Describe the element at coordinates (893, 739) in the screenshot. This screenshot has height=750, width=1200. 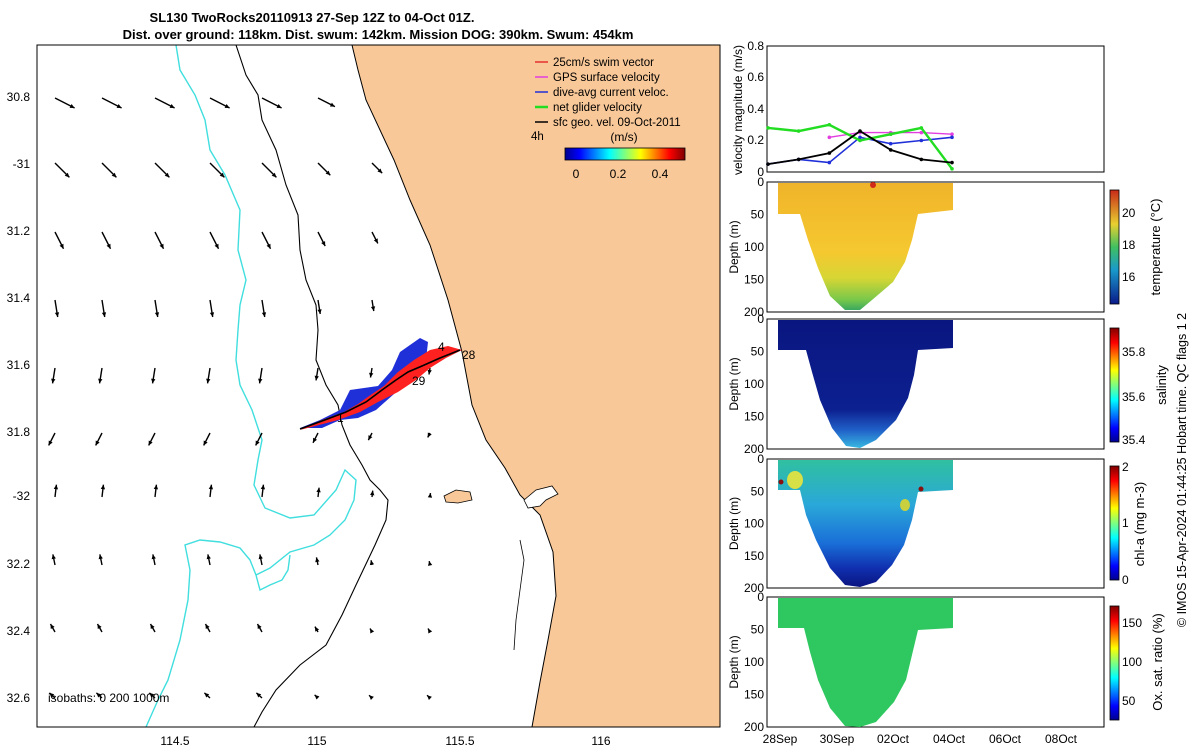
I see `time-xtick: 02Oct` at that location.